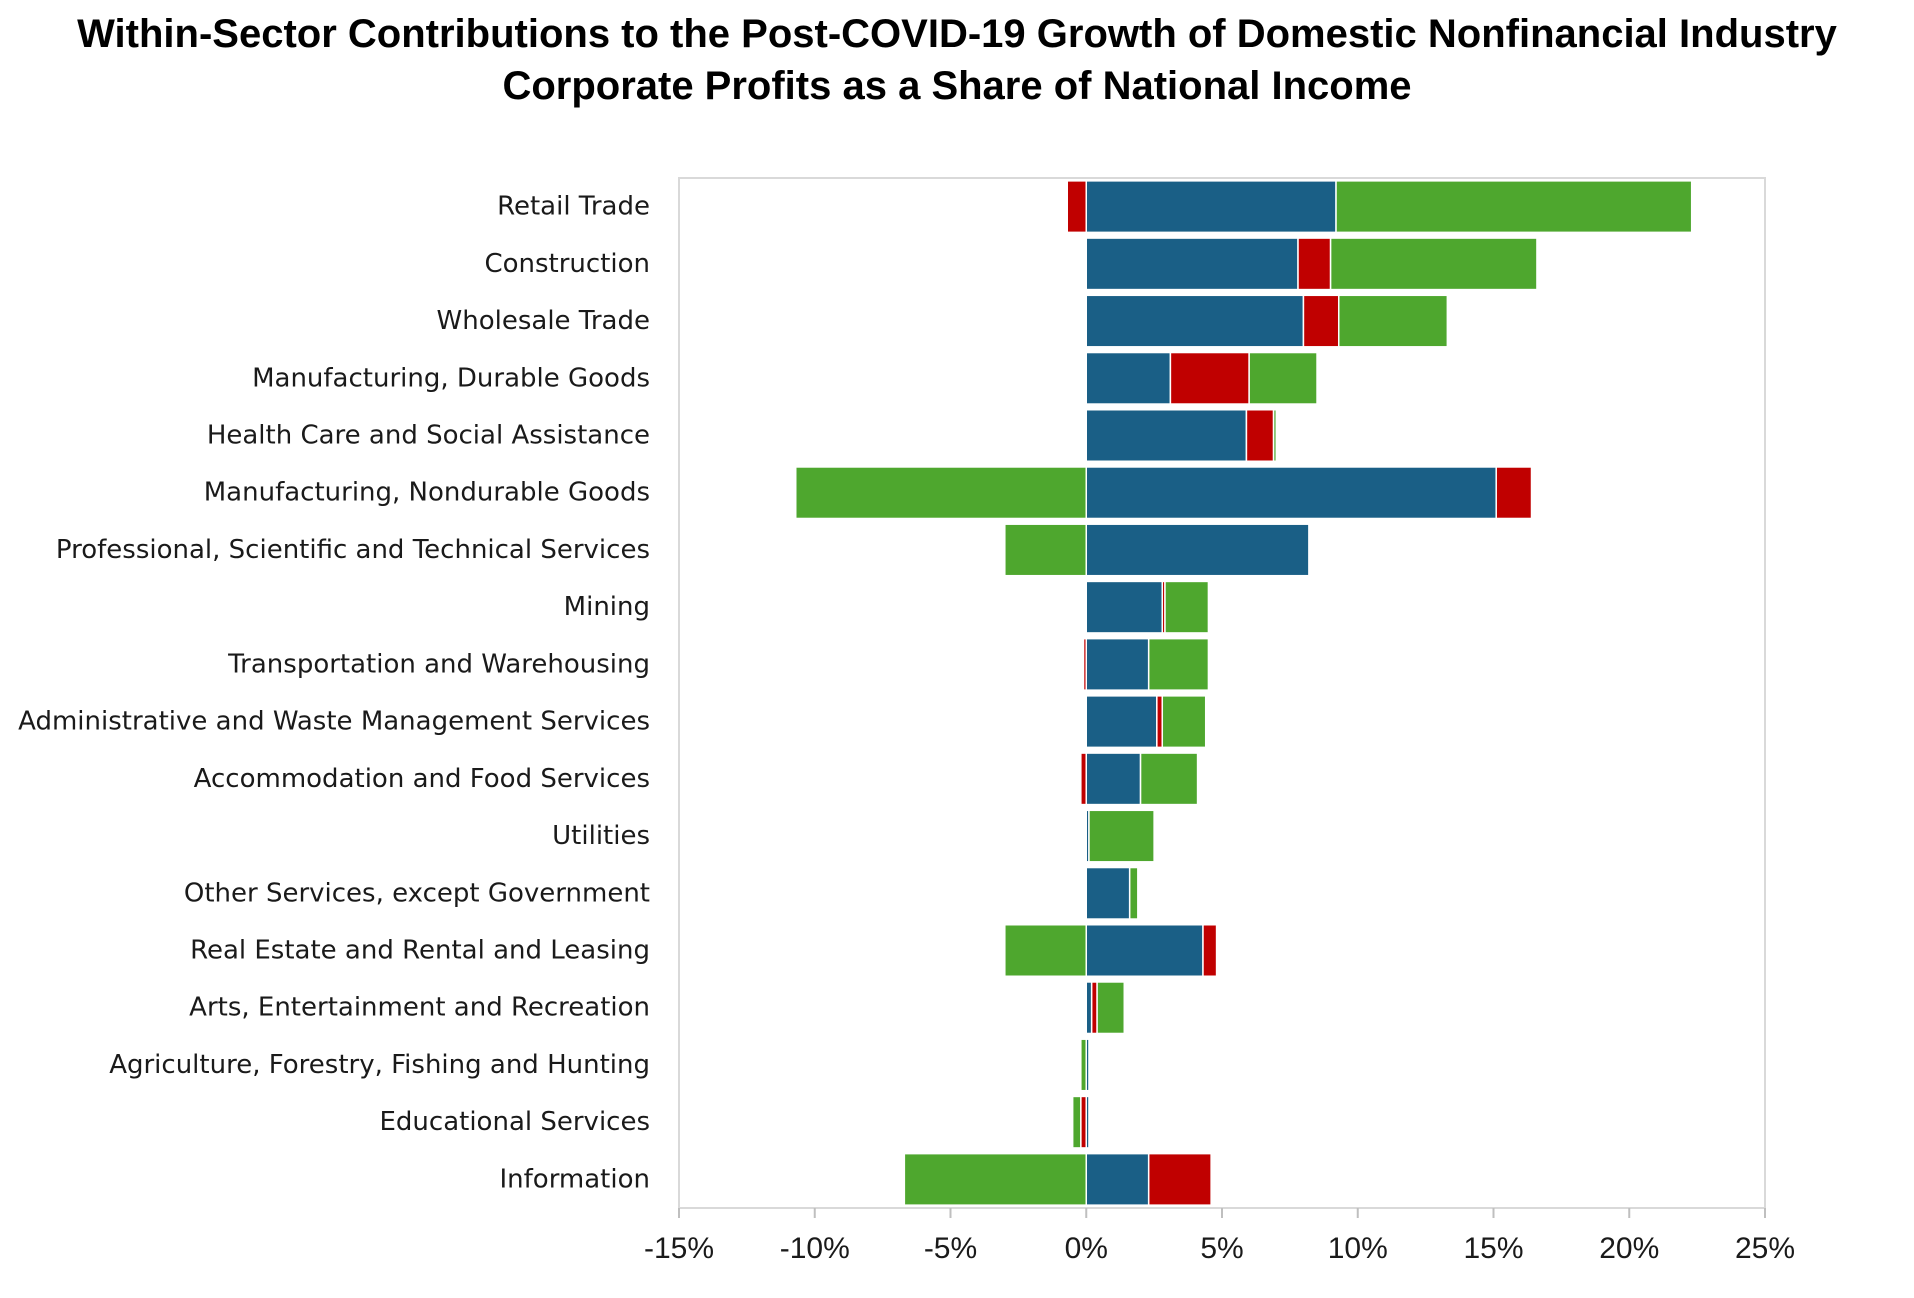 This screenshot has height=1298, width=1914. Describe the element at coordinates (567, 264) in the screenshot. I see `category-label: Construction` at that location.